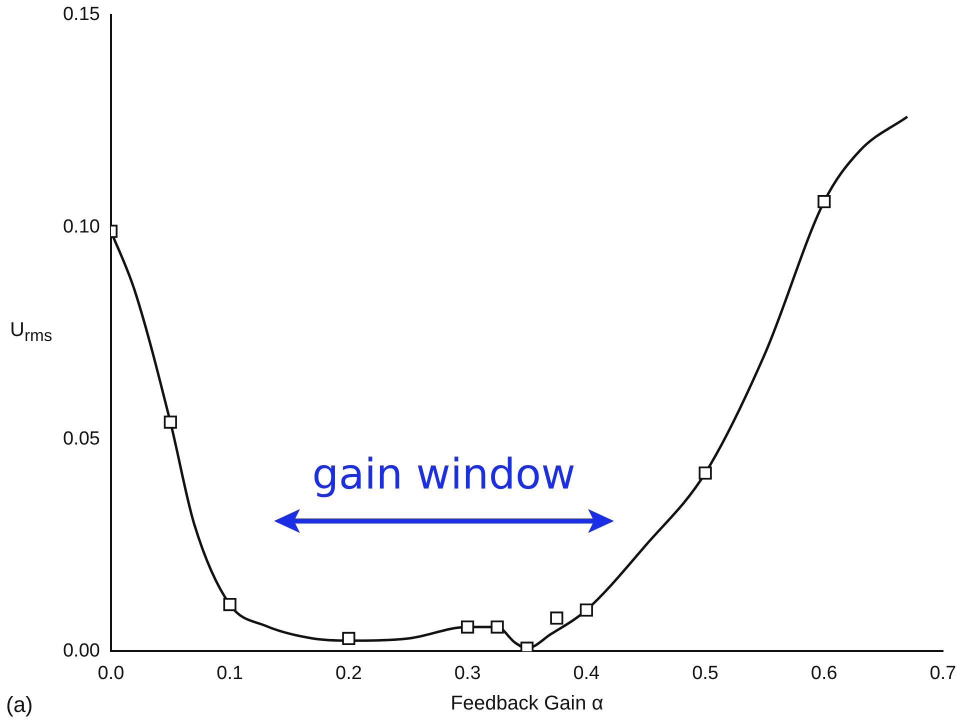 The image size is (968, 725). What do you see at coordinates (348, 673) in the screenshot?
I see `x-tick-label: 0.2` at bounding box center [348, 673].